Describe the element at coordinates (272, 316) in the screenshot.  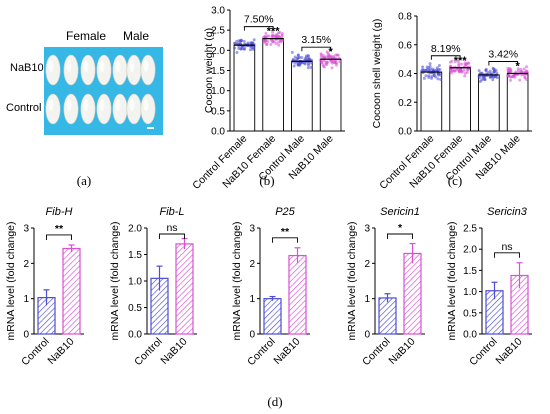
I see `bar-control` at that location.